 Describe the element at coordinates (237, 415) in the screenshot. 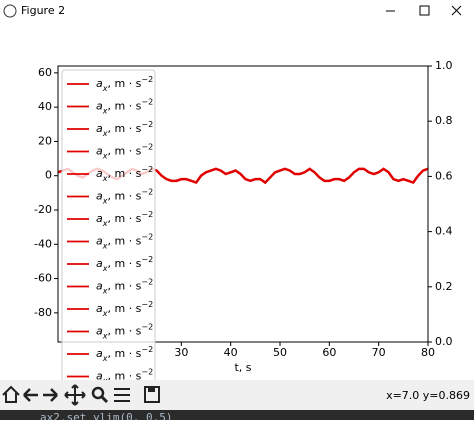

I see `console-strip` at that location.